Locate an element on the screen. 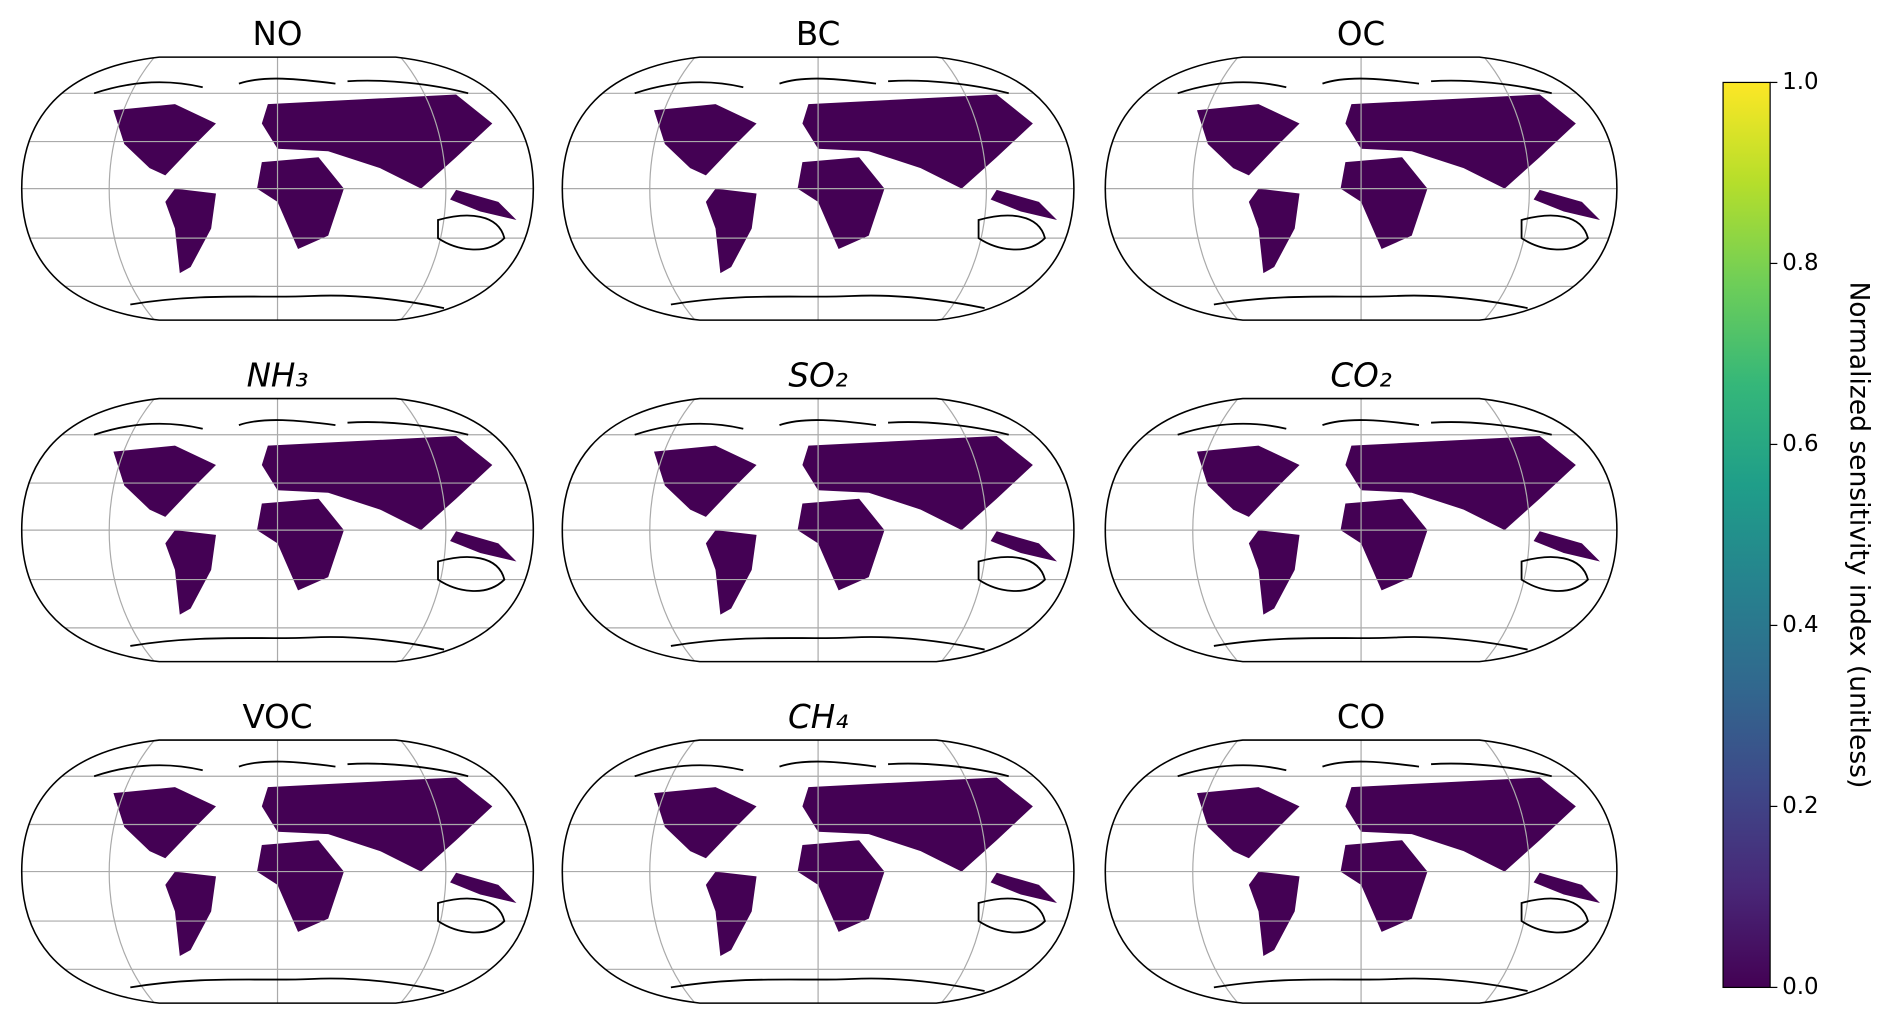 The image size is (1892, 1024). panel-title: CH₄ is located at coordinates (818, 717).